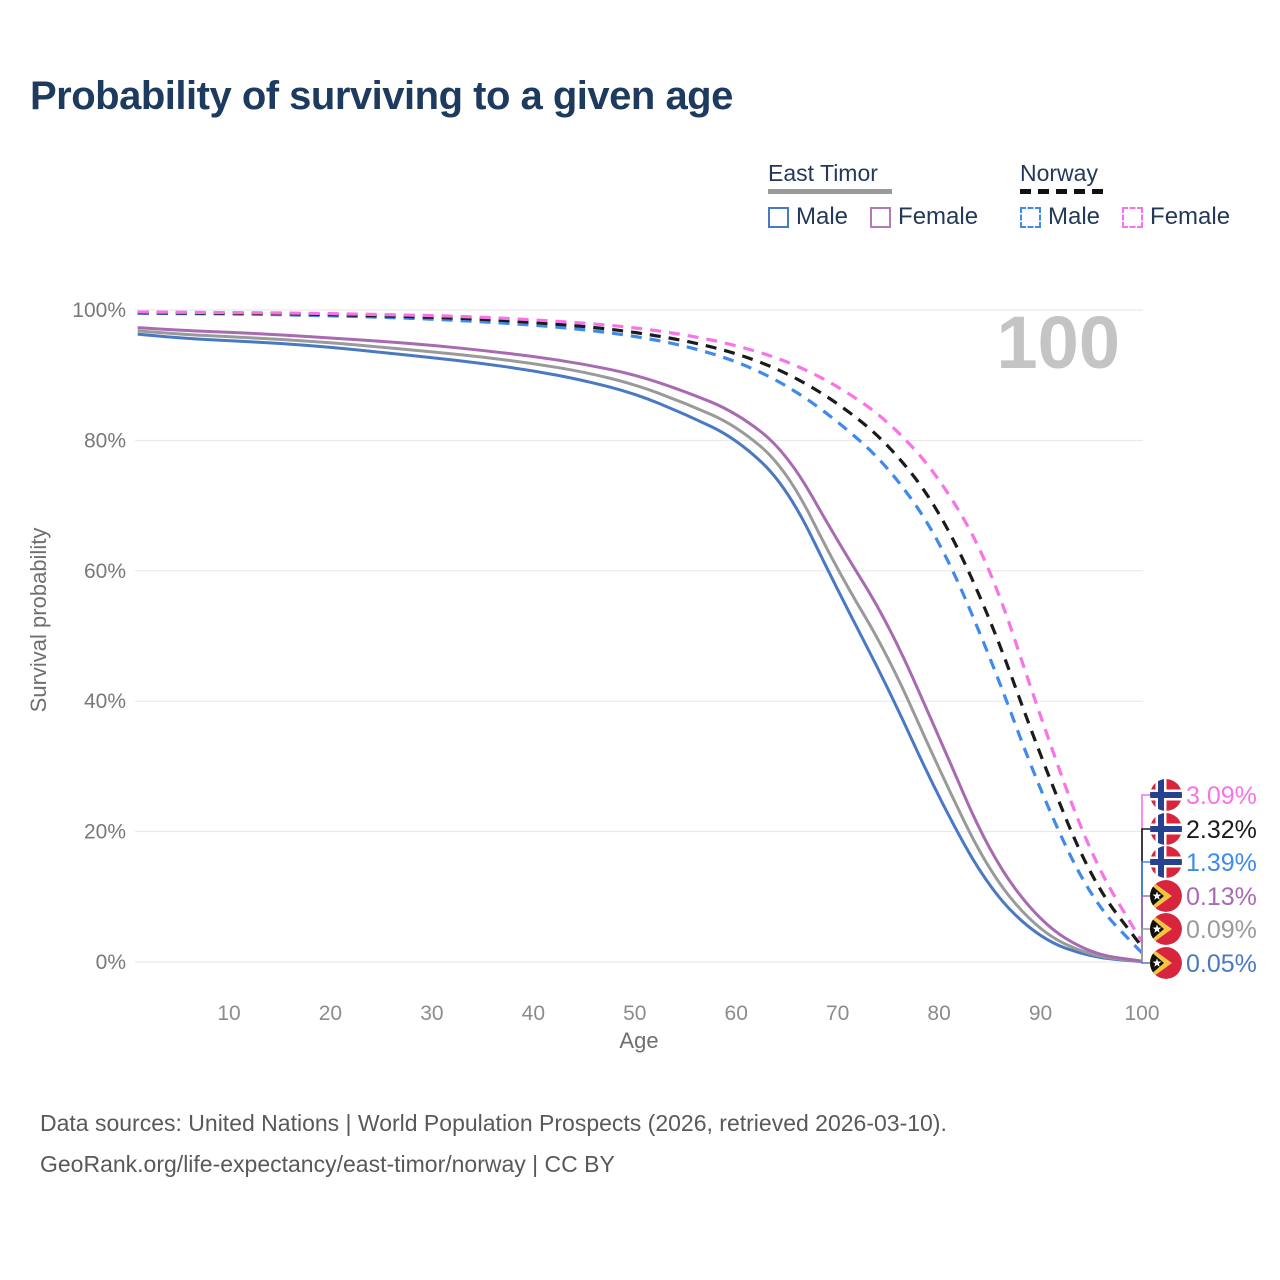 This screenshot has height=1280, width=1280. I want to click on x-axis-title: Age, so click(638, 1040).